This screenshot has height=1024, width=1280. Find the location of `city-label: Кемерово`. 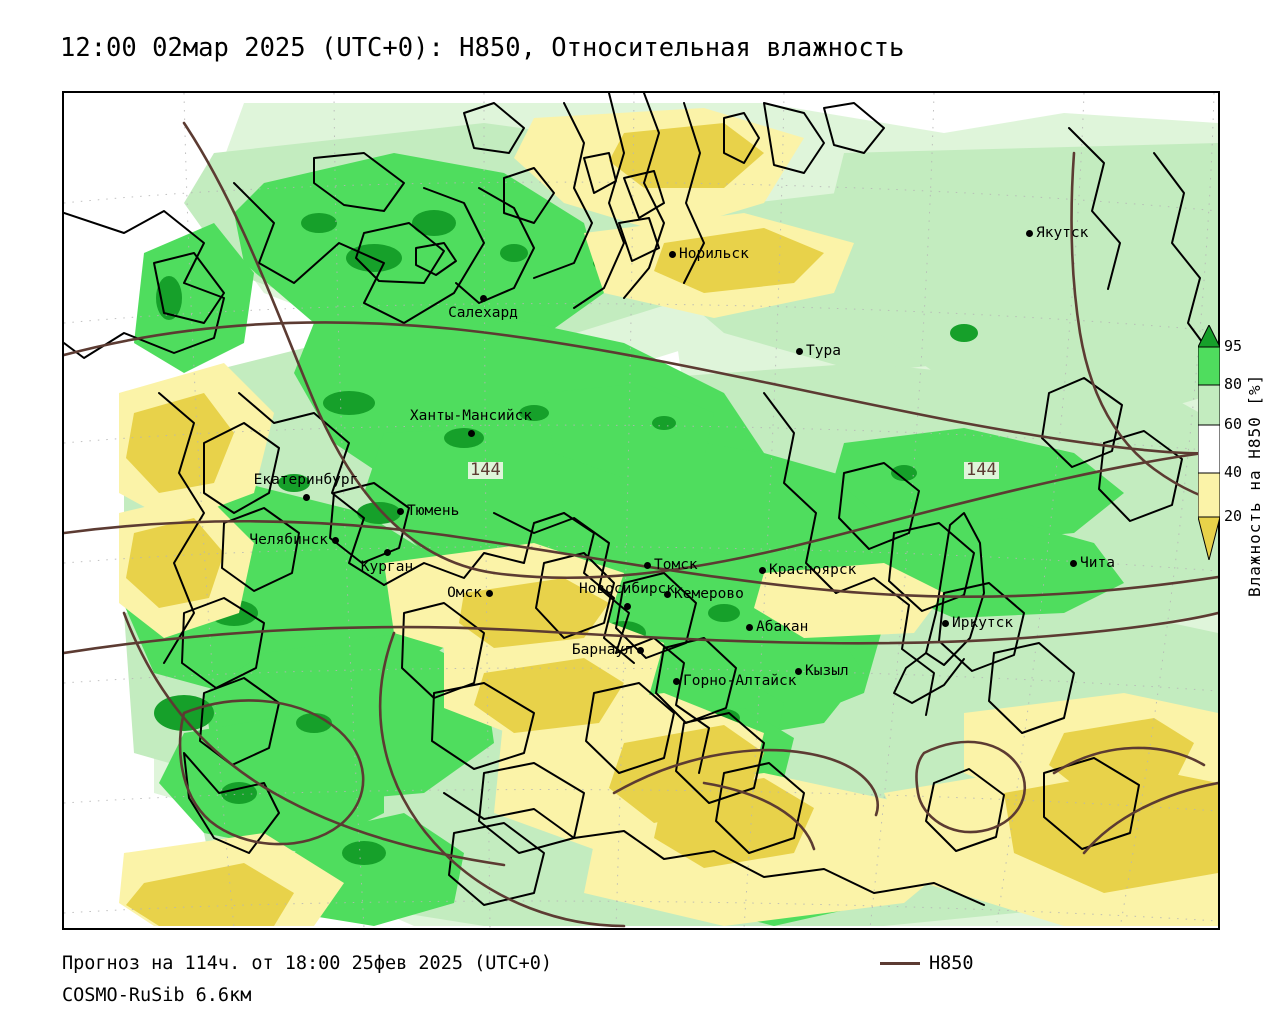

city-label: Кемерово is located at coordinates (709, 594).